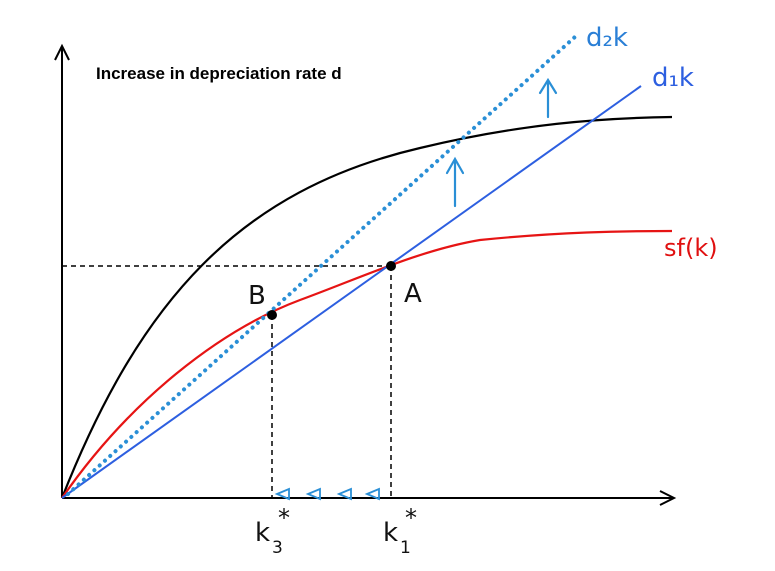 This screenshot has height=571, width=775. Describe the element at coordinates (219, 73) in the screenshot. I see `diagram-title: Increase in depreciation rate d` at that location.